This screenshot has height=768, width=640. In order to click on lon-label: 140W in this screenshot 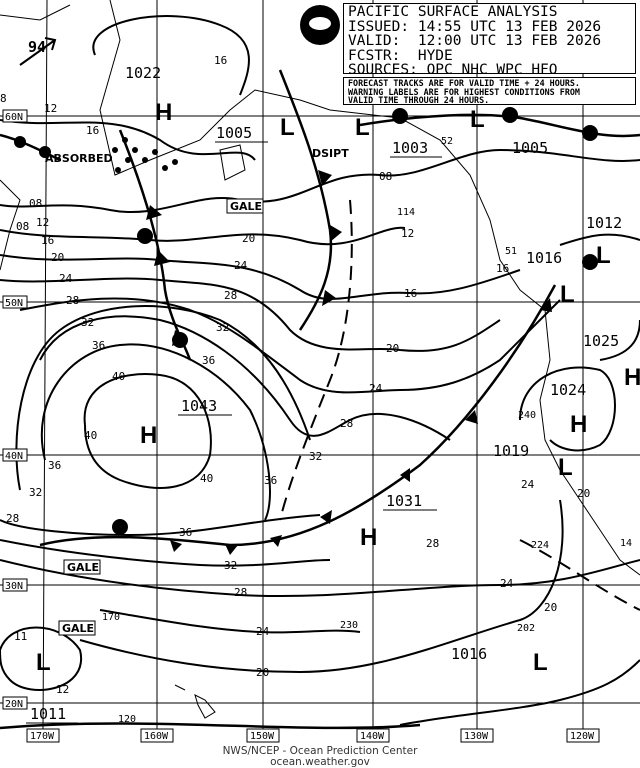, I will do `click(372, 736)`.